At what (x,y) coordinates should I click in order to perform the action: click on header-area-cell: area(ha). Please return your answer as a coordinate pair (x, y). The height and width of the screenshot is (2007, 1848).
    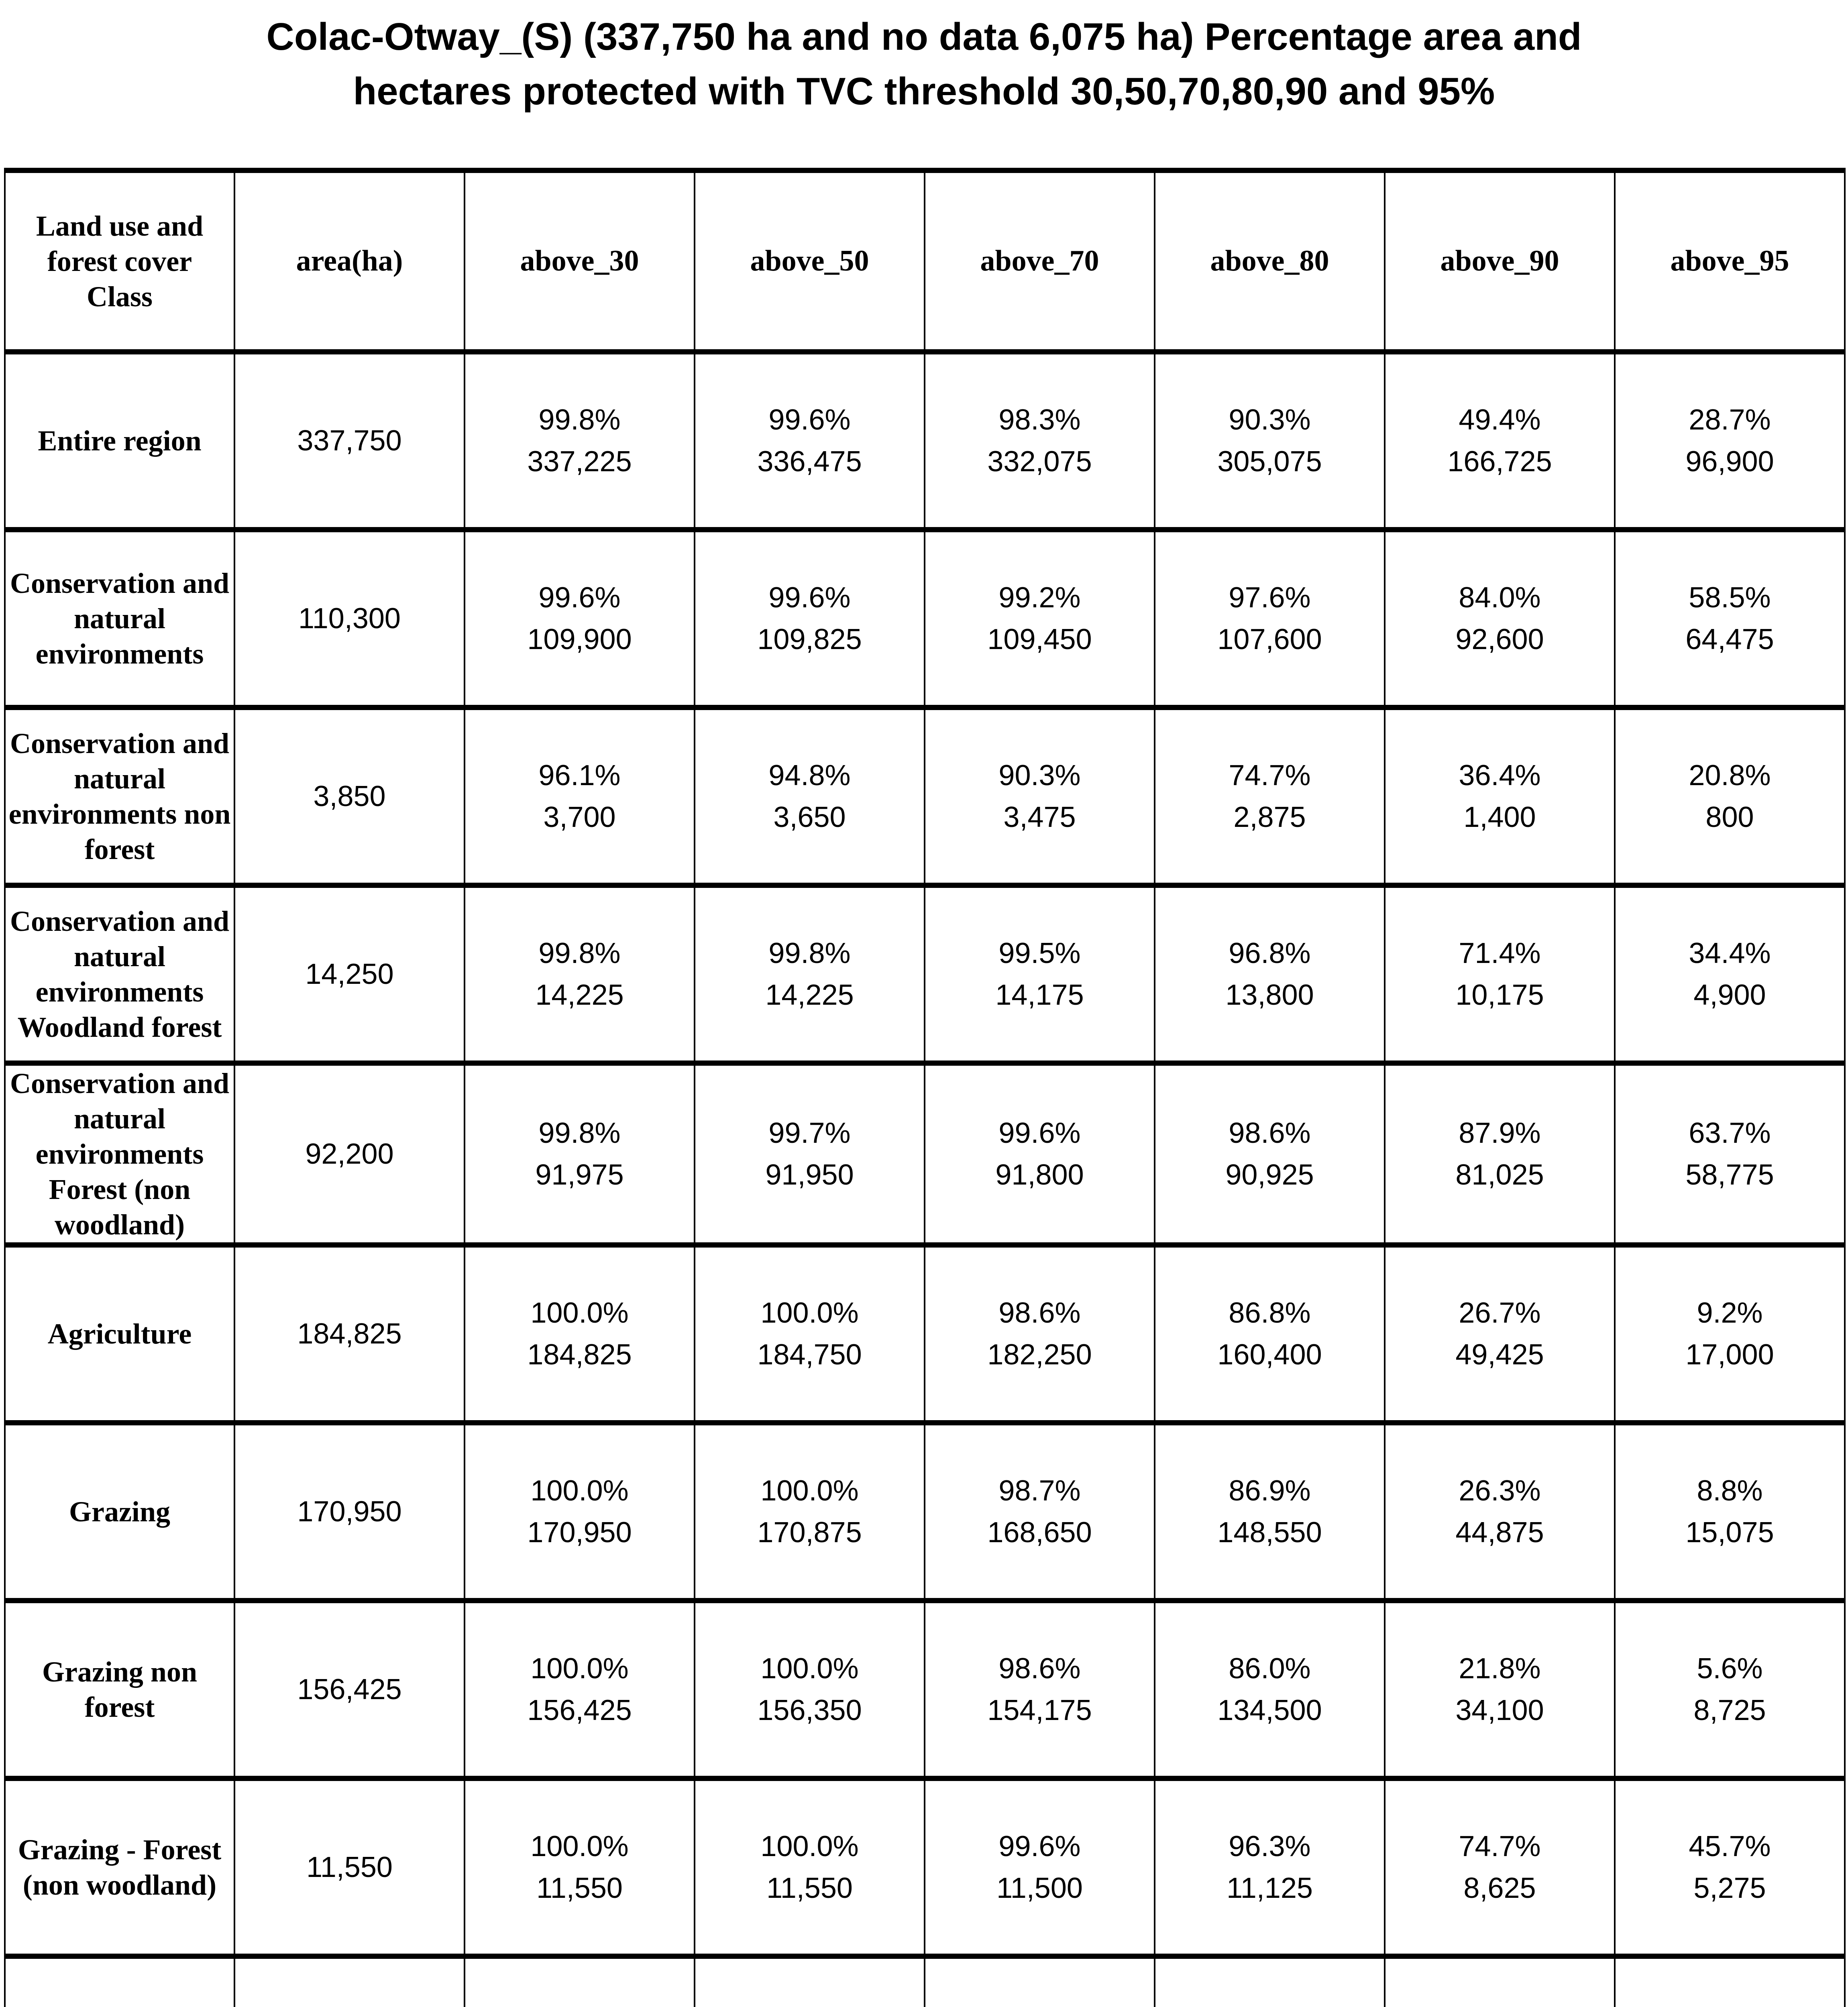
    Looking at the image, I should click on (349, 261).